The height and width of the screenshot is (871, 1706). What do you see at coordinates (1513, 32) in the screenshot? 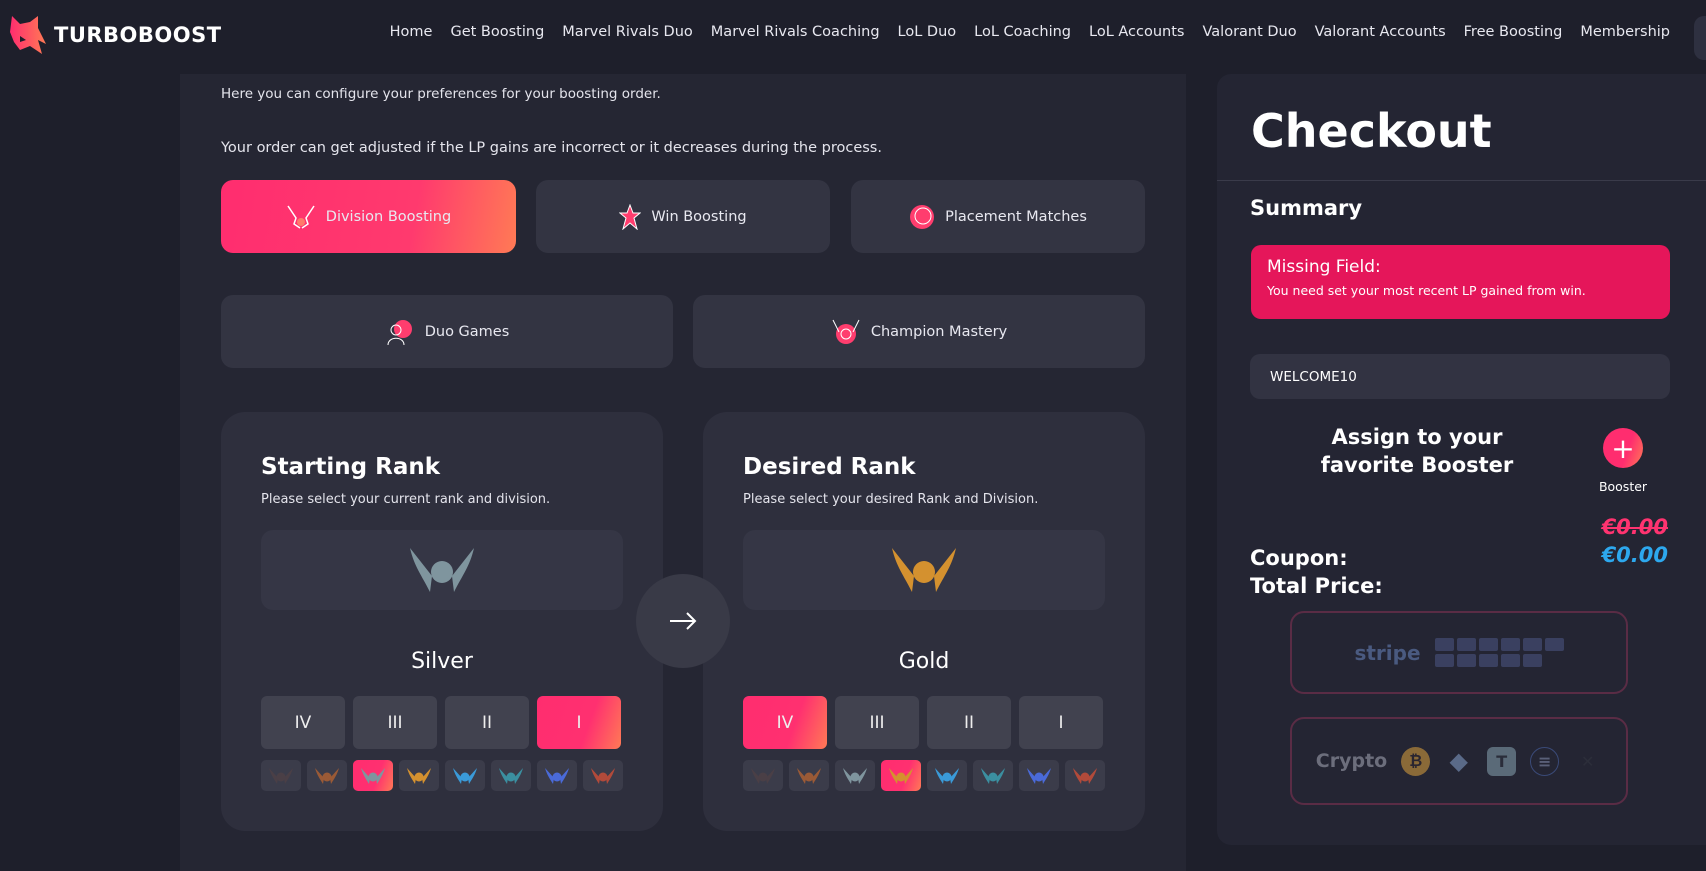
I see `nav-free-boosting: Free Boosting` at bounding box center [1513, 32].